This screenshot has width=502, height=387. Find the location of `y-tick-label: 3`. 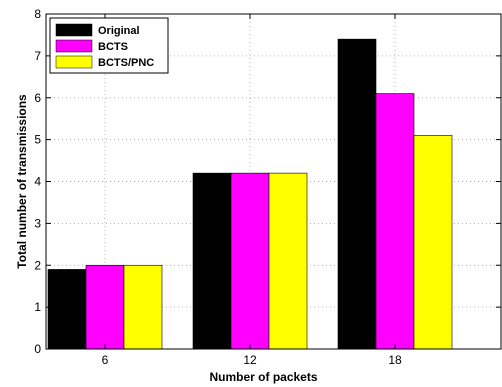

y-tick-label: 3 is located at coordinates (37, 223).